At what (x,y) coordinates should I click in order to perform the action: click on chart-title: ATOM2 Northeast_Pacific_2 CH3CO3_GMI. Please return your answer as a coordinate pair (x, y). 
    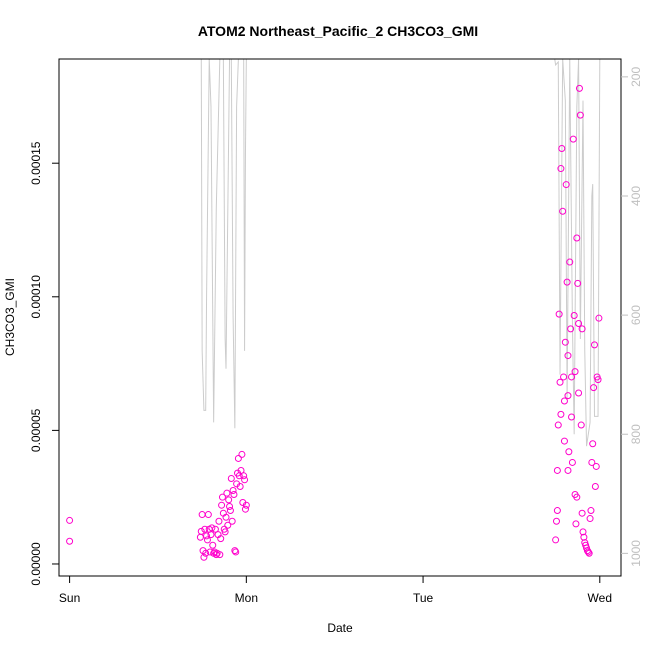
    Looking at the image, I should click on (338, 31).